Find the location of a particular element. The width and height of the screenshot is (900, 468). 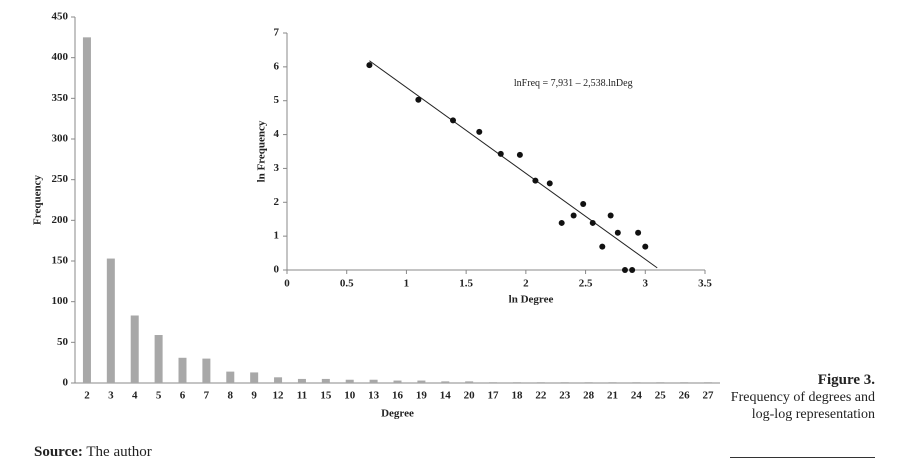

x-tick-label: 14 is located at coordinates (446, 396).